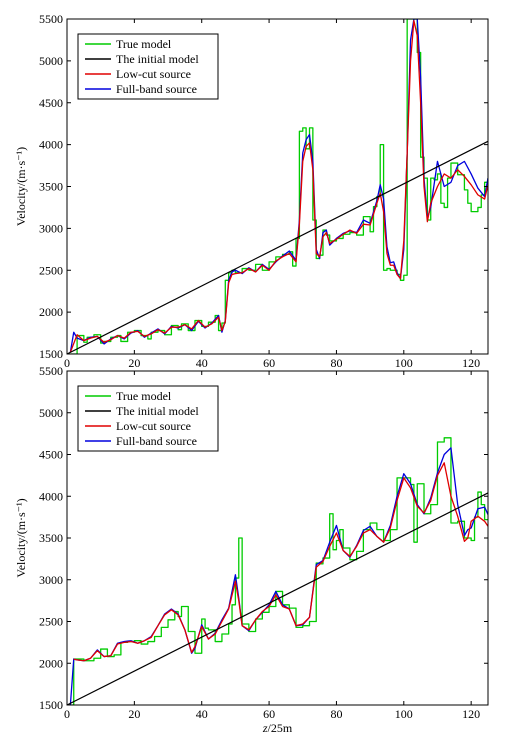 The width and height of the screenshot is (532, 736). Describe the element at coordinates (277, 728) in the screenshot. I see `x-axis-label: z/25m` at that location.